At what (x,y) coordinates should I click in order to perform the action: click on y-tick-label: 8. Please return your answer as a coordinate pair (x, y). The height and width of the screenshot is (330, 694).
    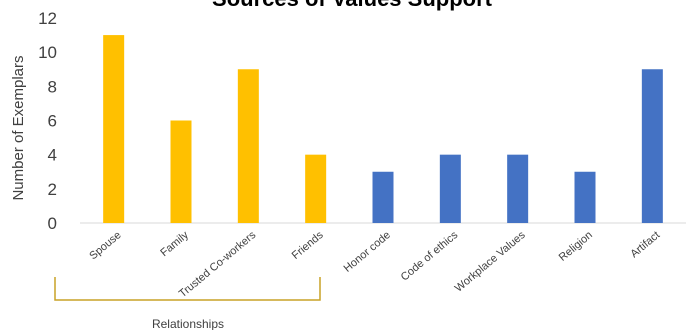
    Looking at the image, I should click on (52, 86).